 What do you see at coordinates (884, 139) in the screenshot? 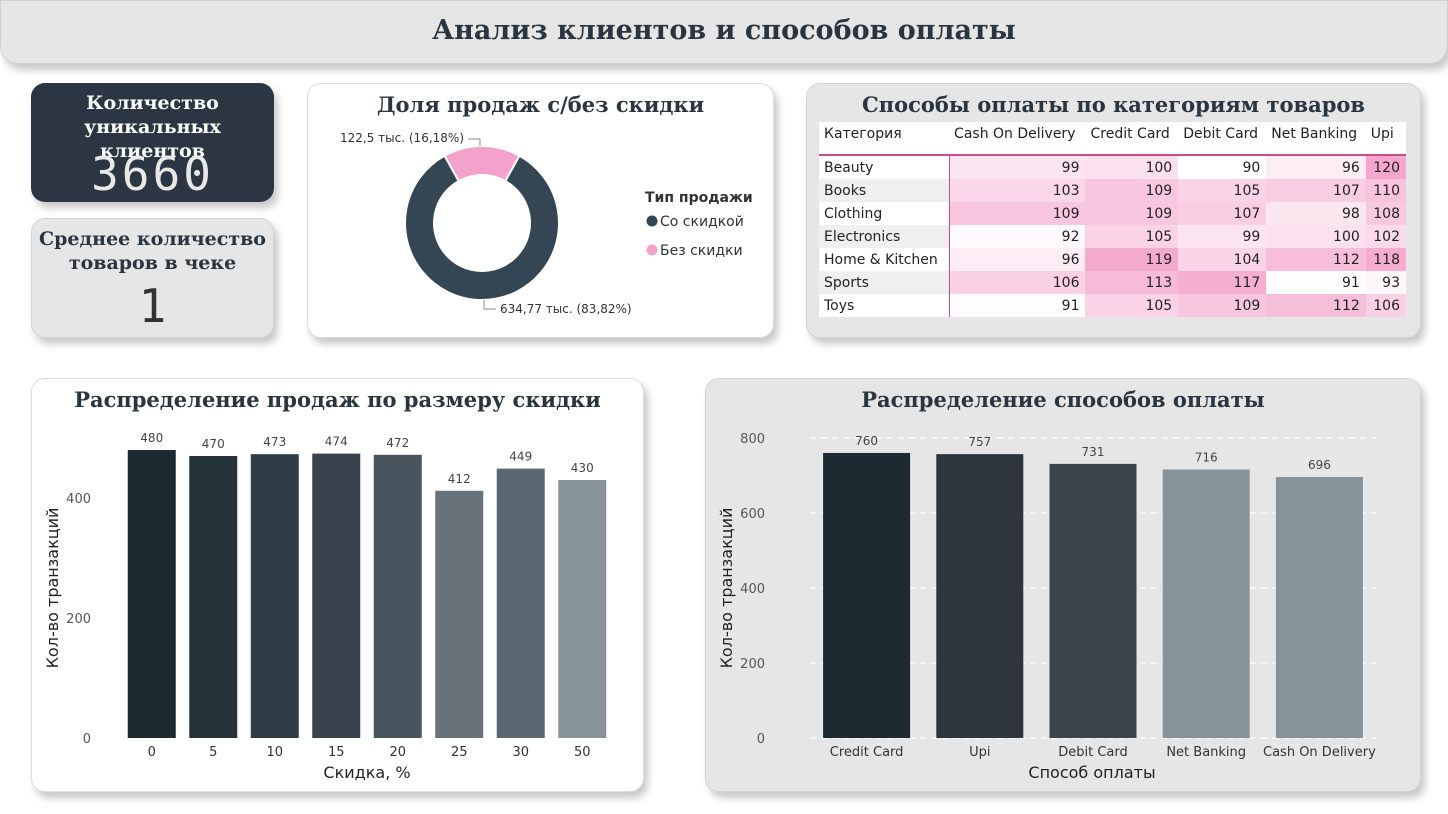
I see `column-header: Категория` at bounding box center [884, 139].